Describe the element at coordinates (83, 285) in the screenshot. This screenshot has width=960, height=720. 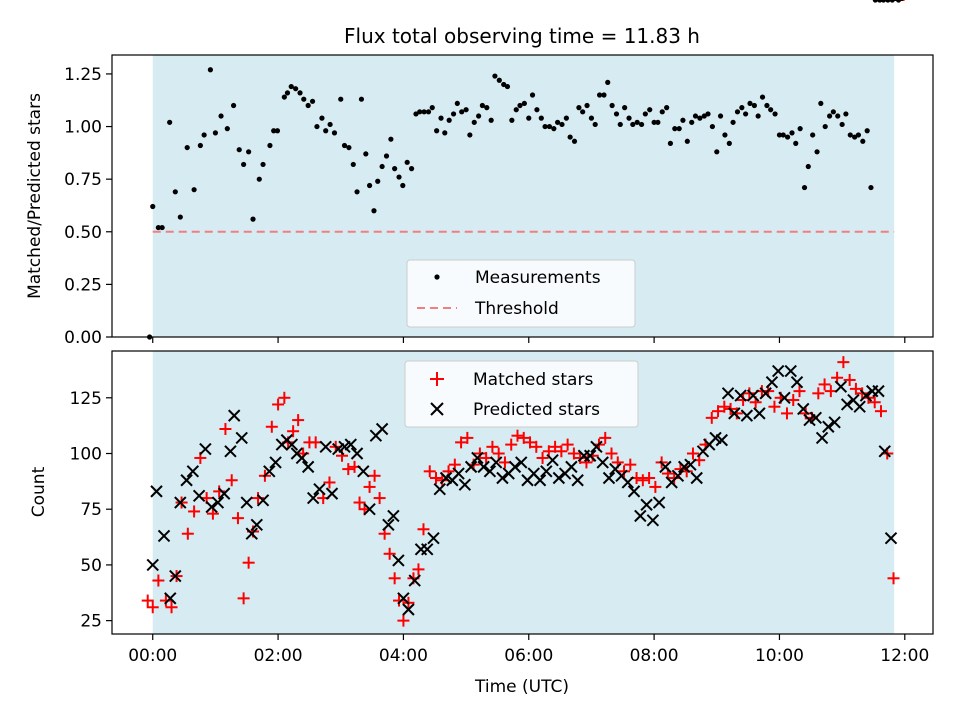
I see `top-y-tick-label: 0.25` at that location.